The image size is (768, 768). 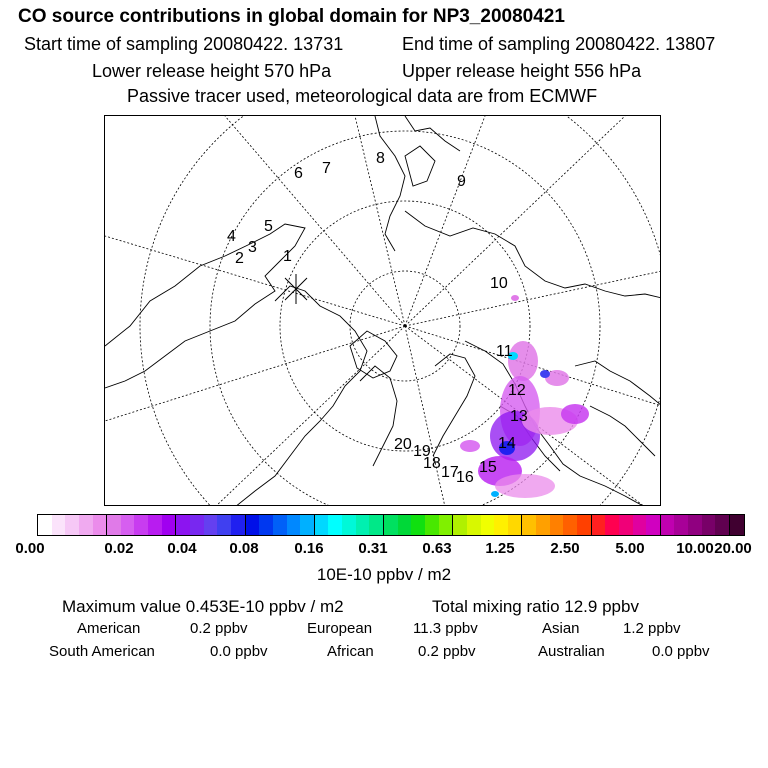 I want to click on colorbar-unit: 10E-10 ppbv / m2, so click(x=384, y=574).